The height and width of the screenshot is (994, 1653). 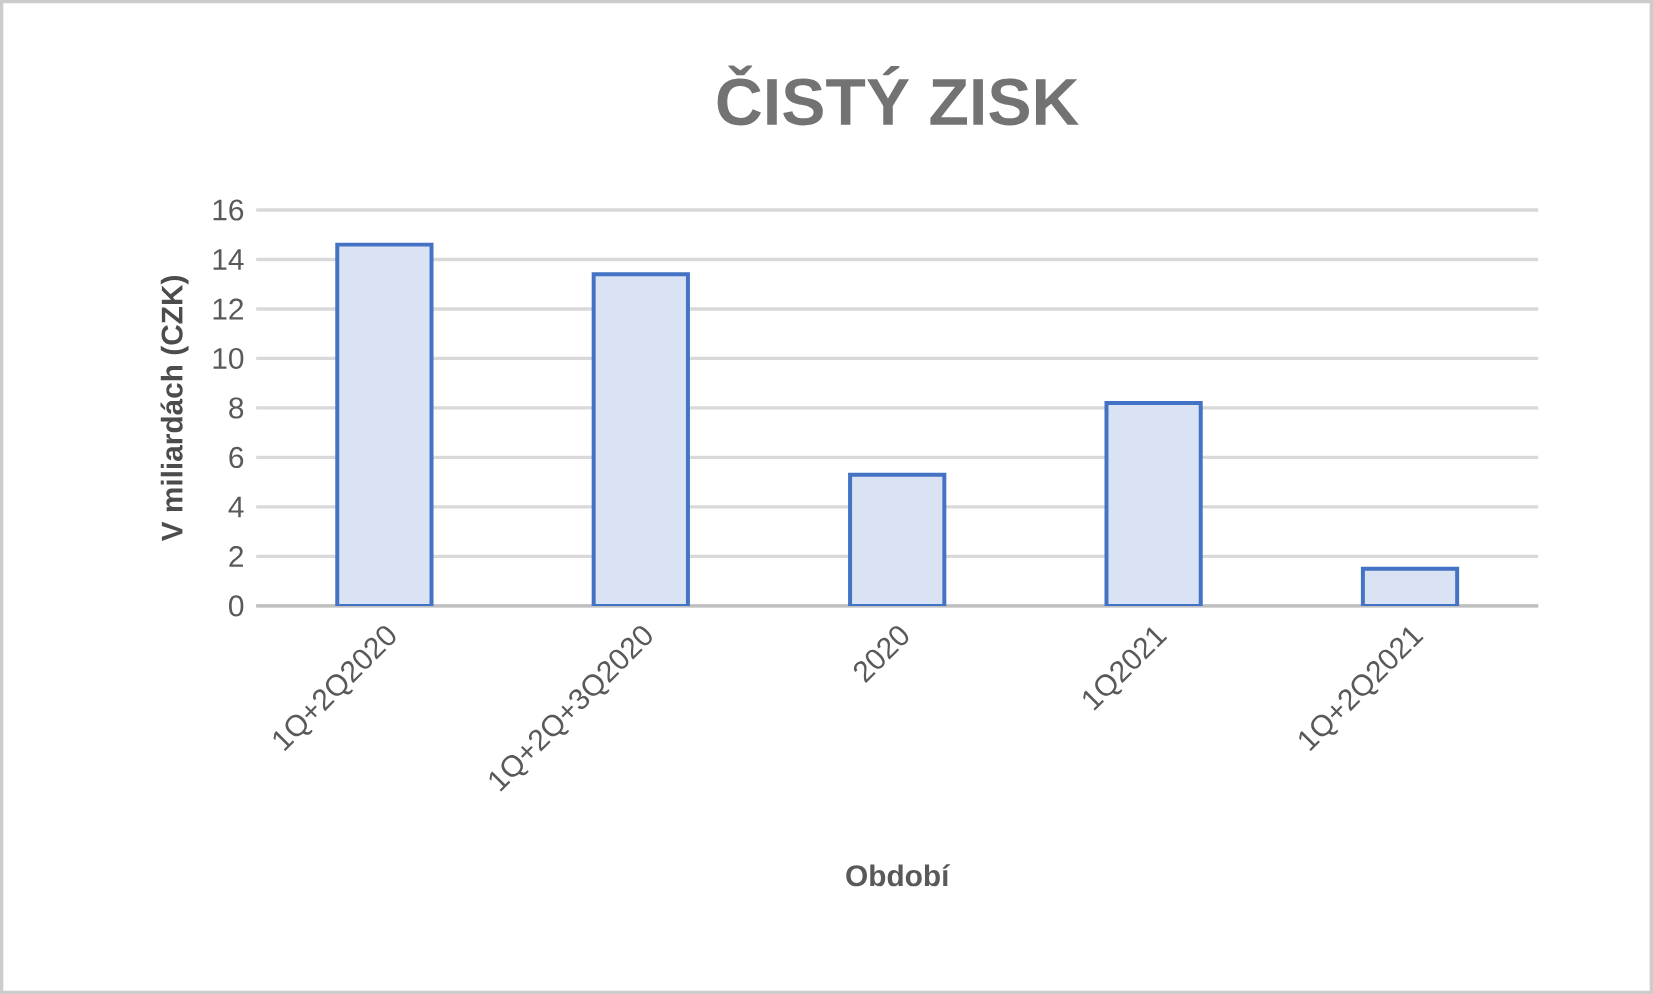 What do you see at coordinates (228, 358) in the screenshot?
I see `y-tick-label: 10` at bounding box center [228, 358].